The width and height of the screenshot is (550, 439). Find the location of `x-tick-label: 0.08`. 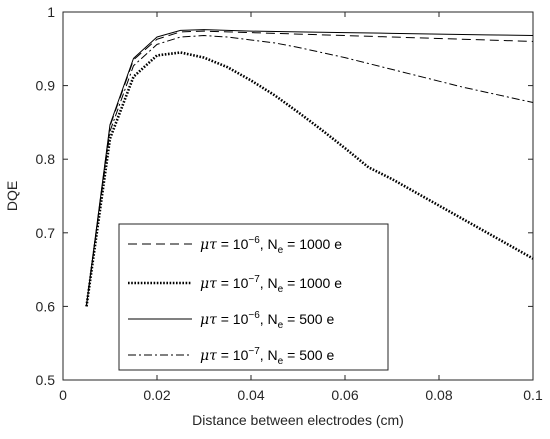

x-tick-label: 0.08 is located at coordinates (438, 395).